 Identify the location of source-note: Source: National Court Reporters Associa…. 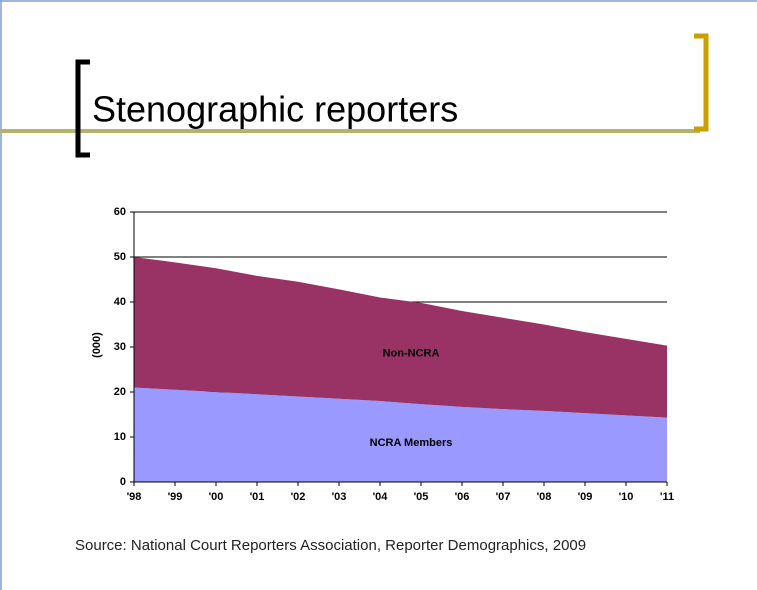
(330, 545).